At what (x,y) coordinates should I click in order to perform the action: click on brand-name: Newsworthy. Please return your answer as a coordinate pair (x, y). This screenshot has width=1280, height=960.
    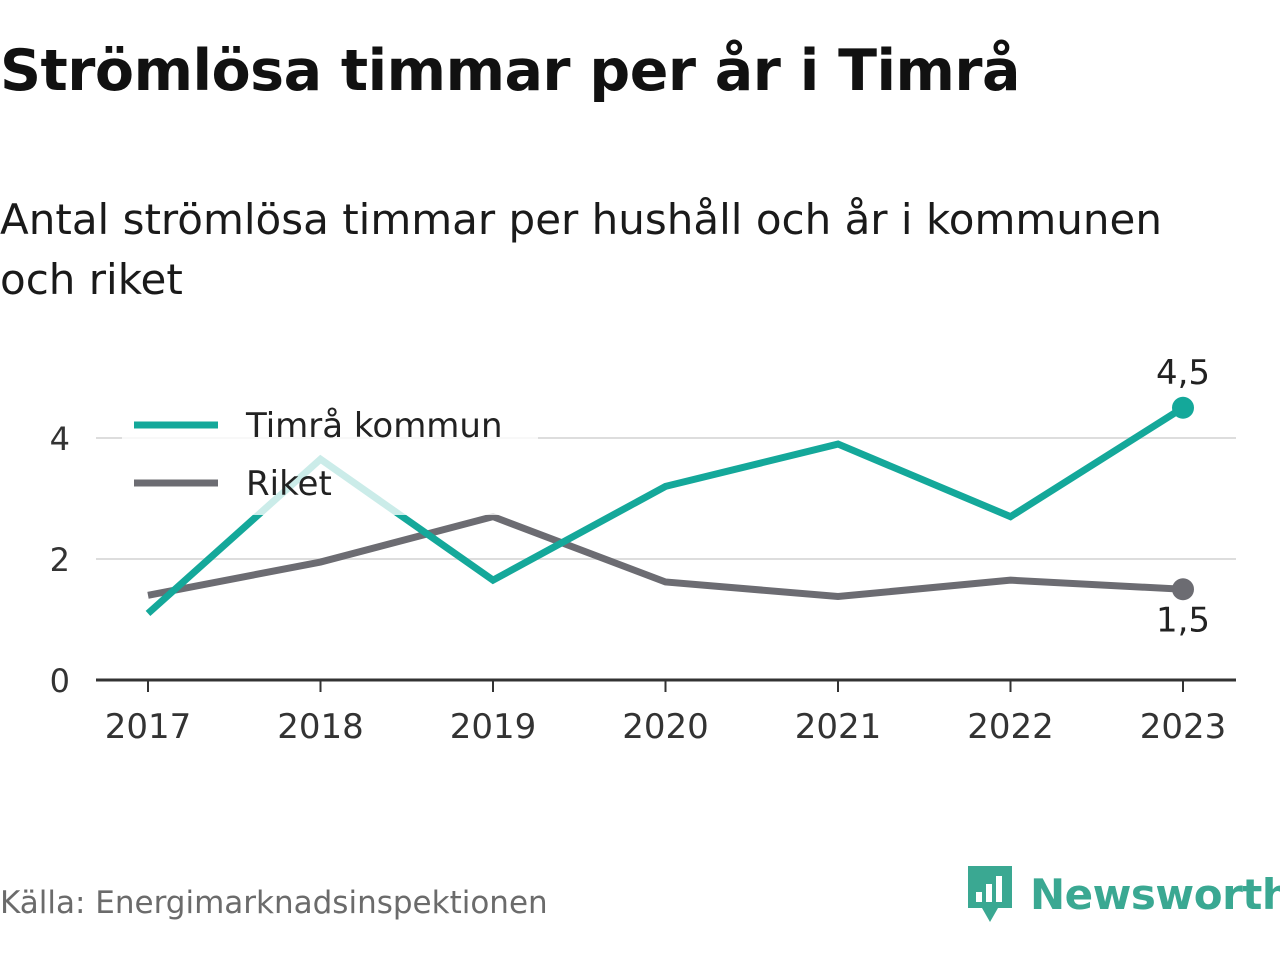
    Looking at the image, I should click on (1155, 894).